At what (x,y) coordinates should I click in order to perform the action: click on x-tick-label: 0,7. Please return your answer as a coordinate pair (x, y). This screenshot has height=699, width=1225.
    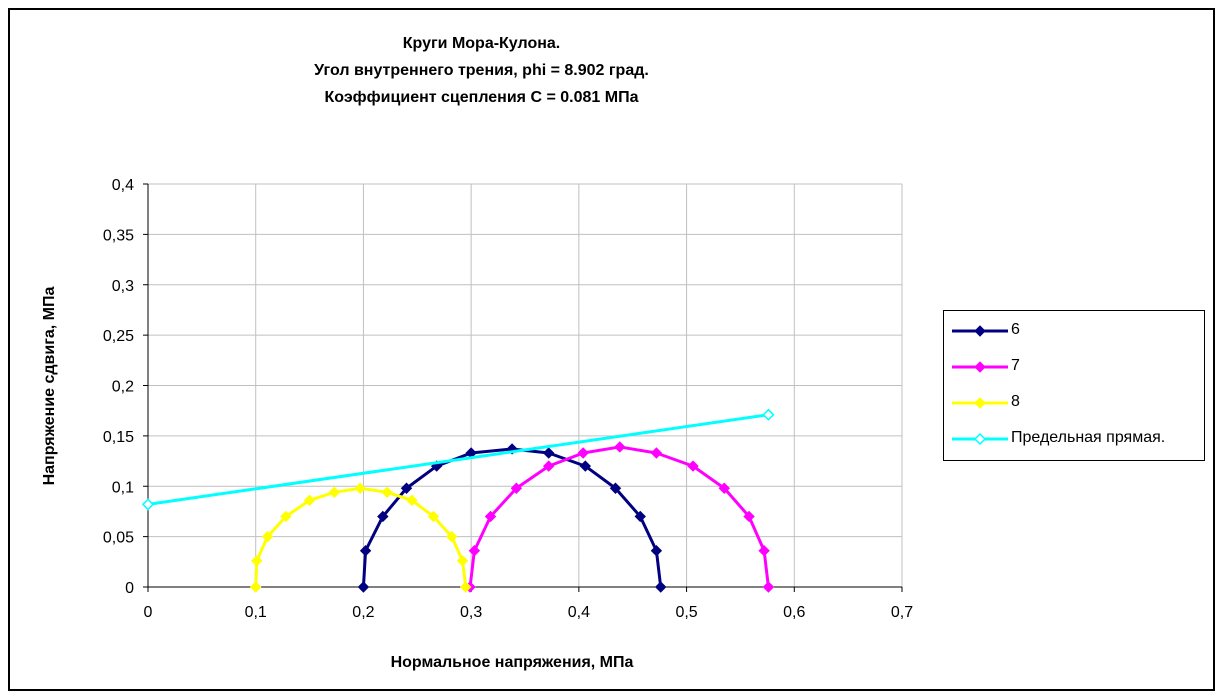
    Looking at the image, I should click on (902, 612).